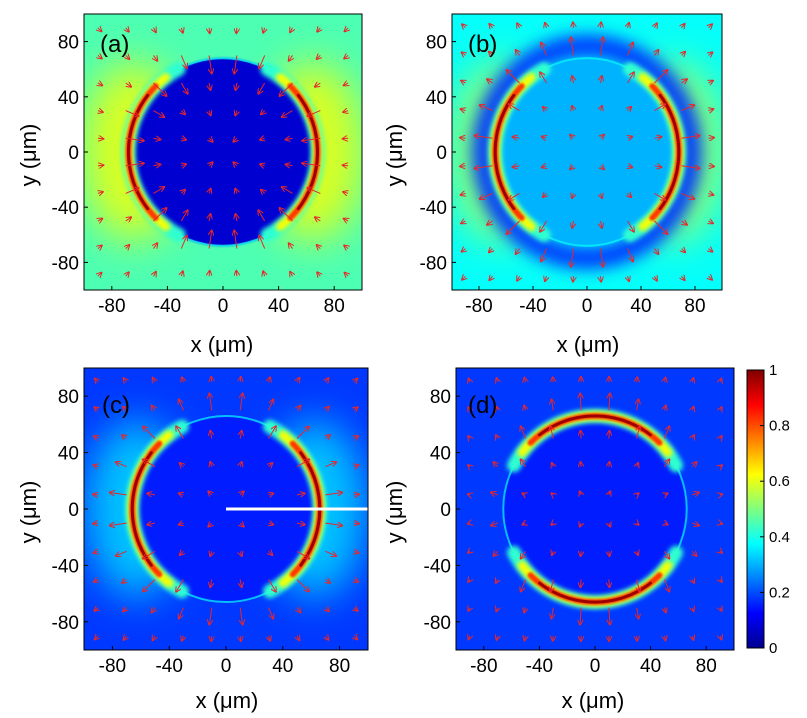  What do you see at coordinates (445, 510) in the screenshot?
I see `y-tick-label: 0` at bounding box center [445, 510].